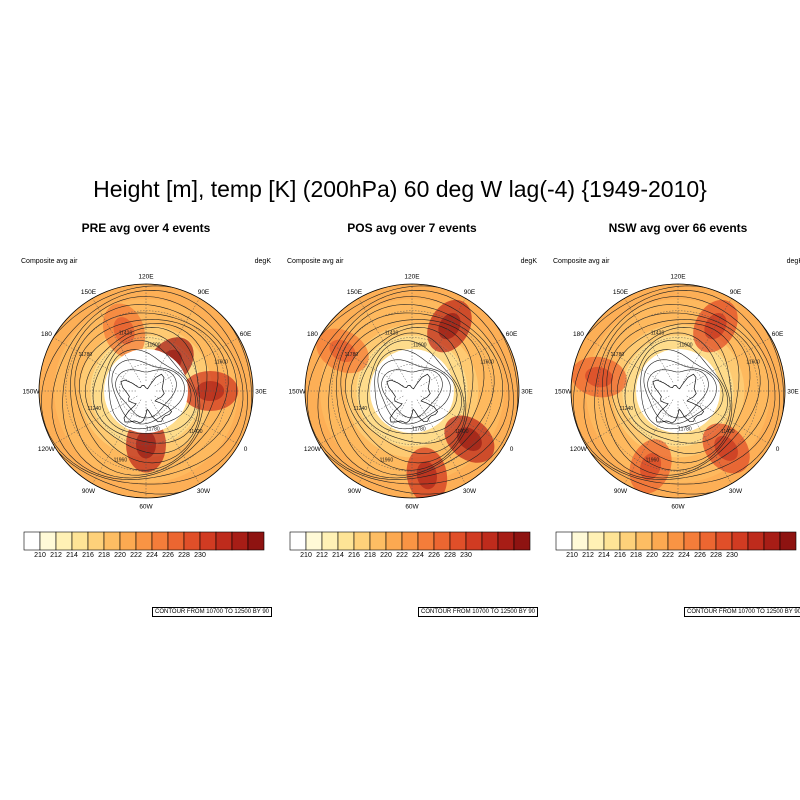 Image resolution: width=800 pixels, height=800 pixels. What do you see at coordinates (338, 555) in the screenshot?
I see `colorbar-tick-label: 214` at bounding box center [338, 555].